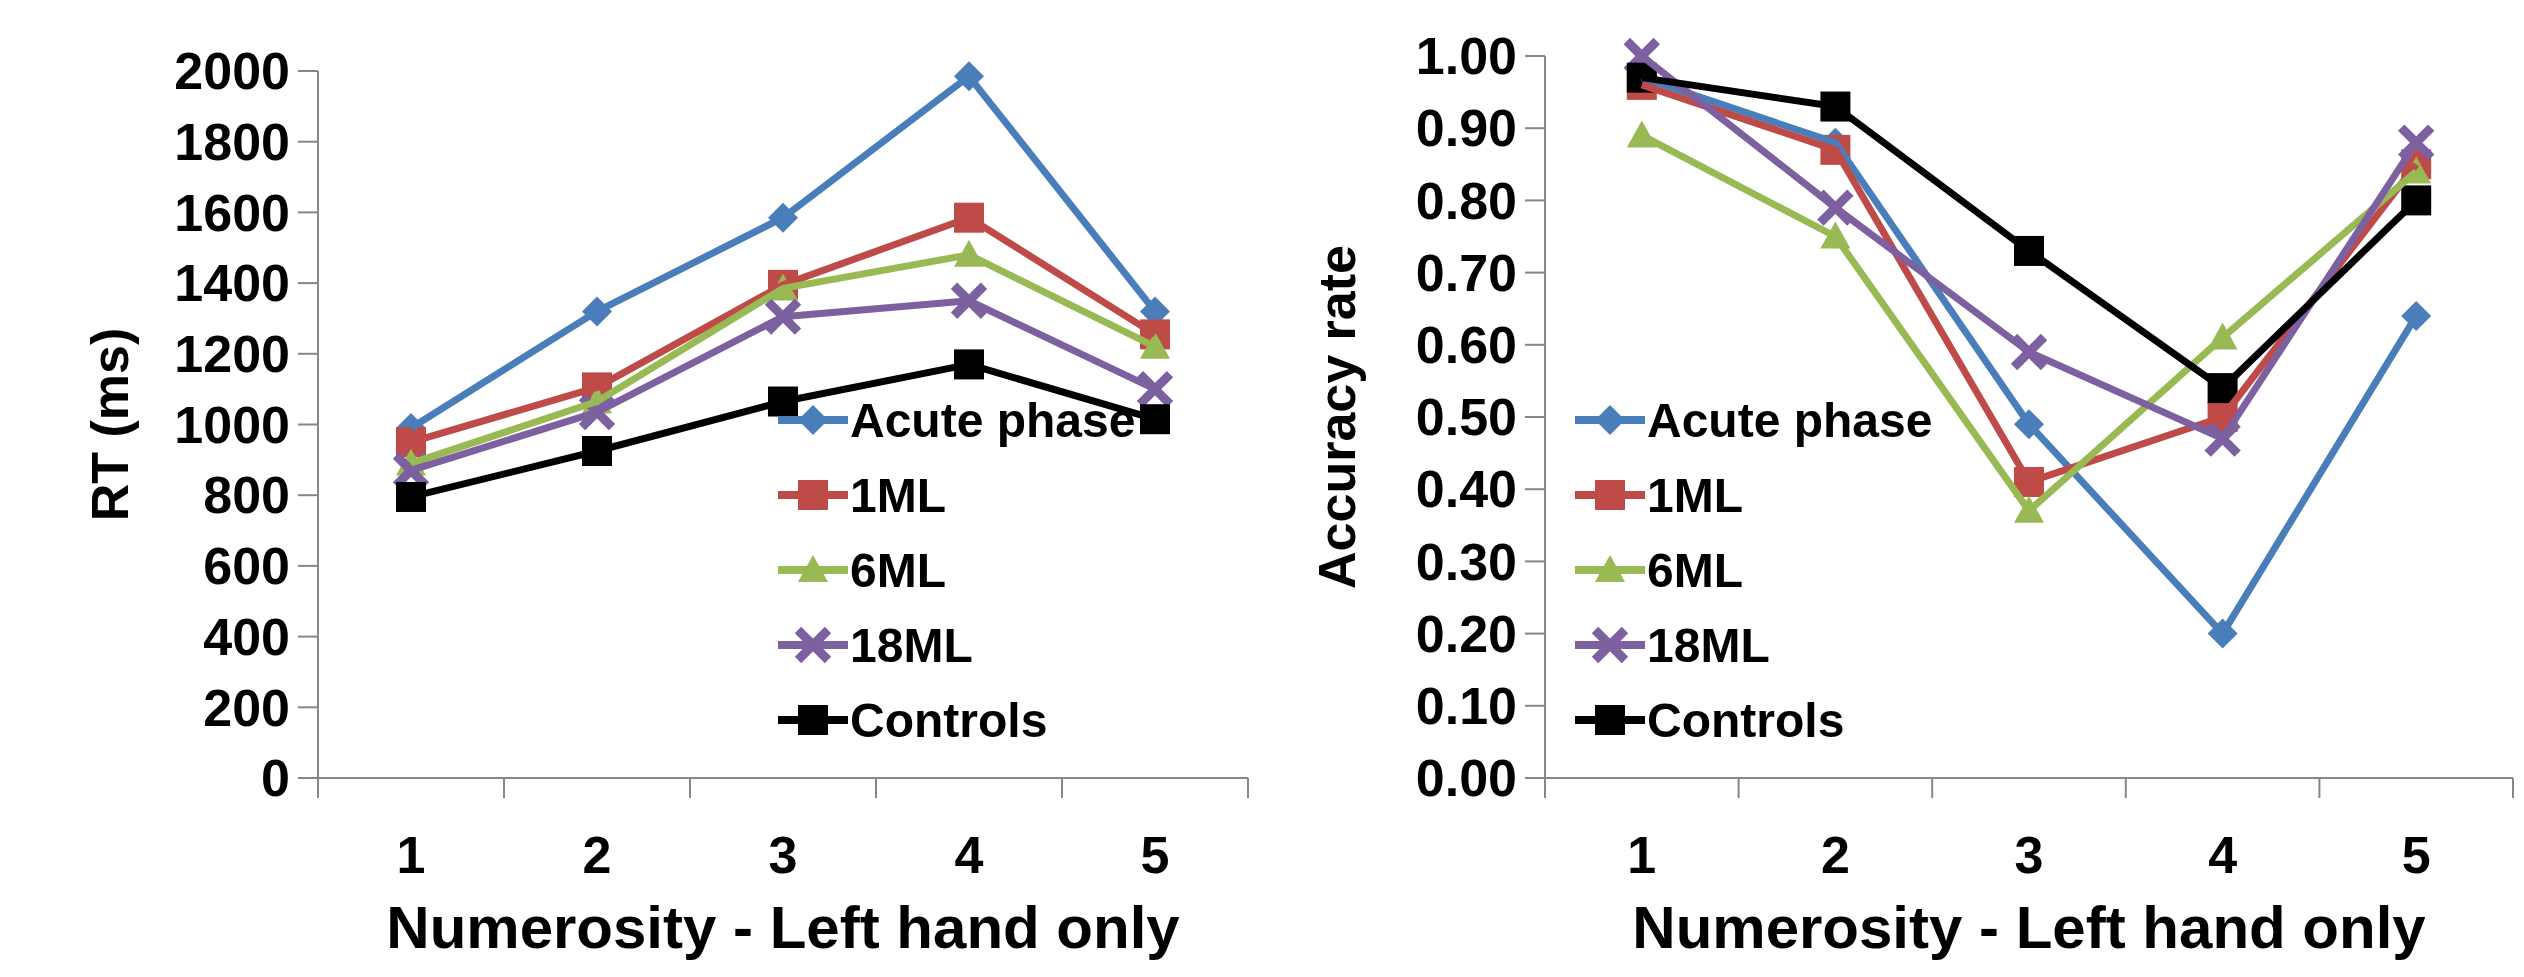 The height and width of the screenshot is (977, 2524). What do you see at coordinates (1466, 272) in the screenshot?
I see `y-tick-label: 0.70` at bounding box center [1466, 272].